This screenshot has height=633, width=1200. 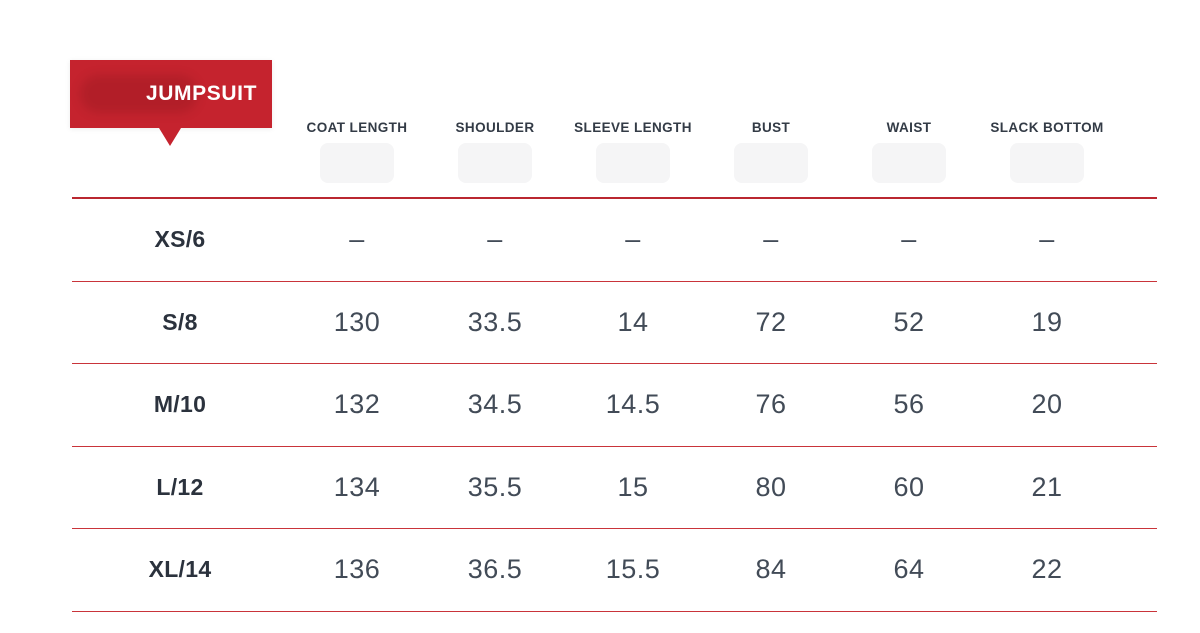 What do you see at coordinates (201, 93) in the screenshot?
I see `badge-label: JUMPSUIT` at bounding box center [201, 93].